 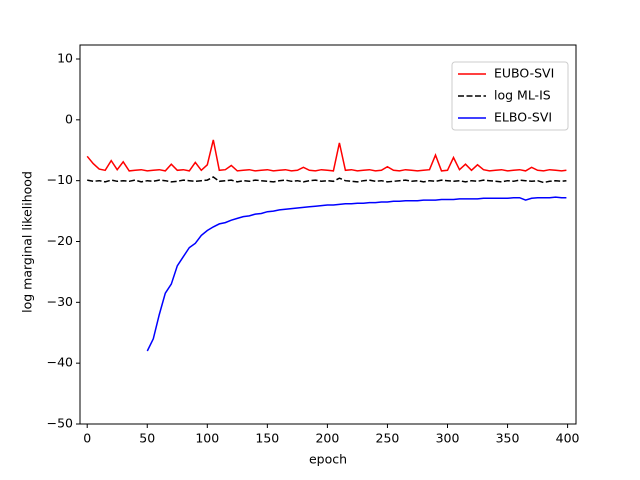 What do you see at coordinates (60, 362) in the screenshot?
I see `y-tick-label: −40` at bounding box center [60, 362].